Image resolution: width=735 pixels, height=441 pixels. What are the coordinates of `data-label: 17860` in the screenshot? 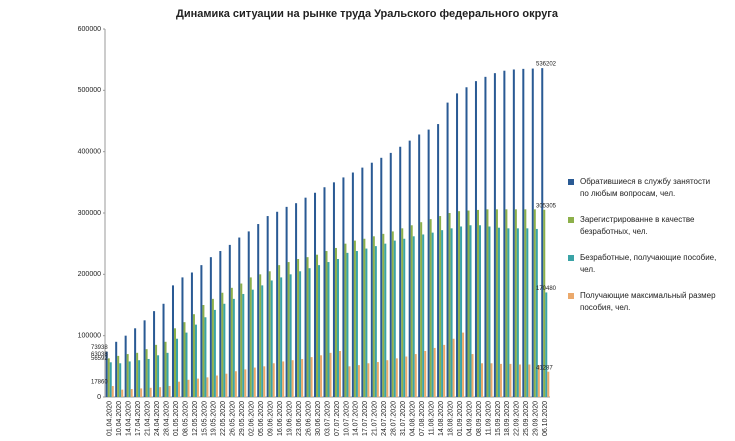 It's located at (99, 383).